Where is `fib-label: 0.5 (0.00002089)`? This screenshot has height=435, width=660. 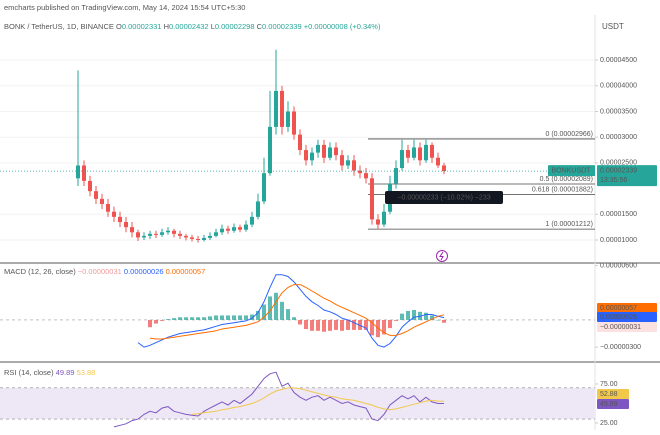
fib-label: 0.5 (0.00002089) is located at coordinates (566, 179).